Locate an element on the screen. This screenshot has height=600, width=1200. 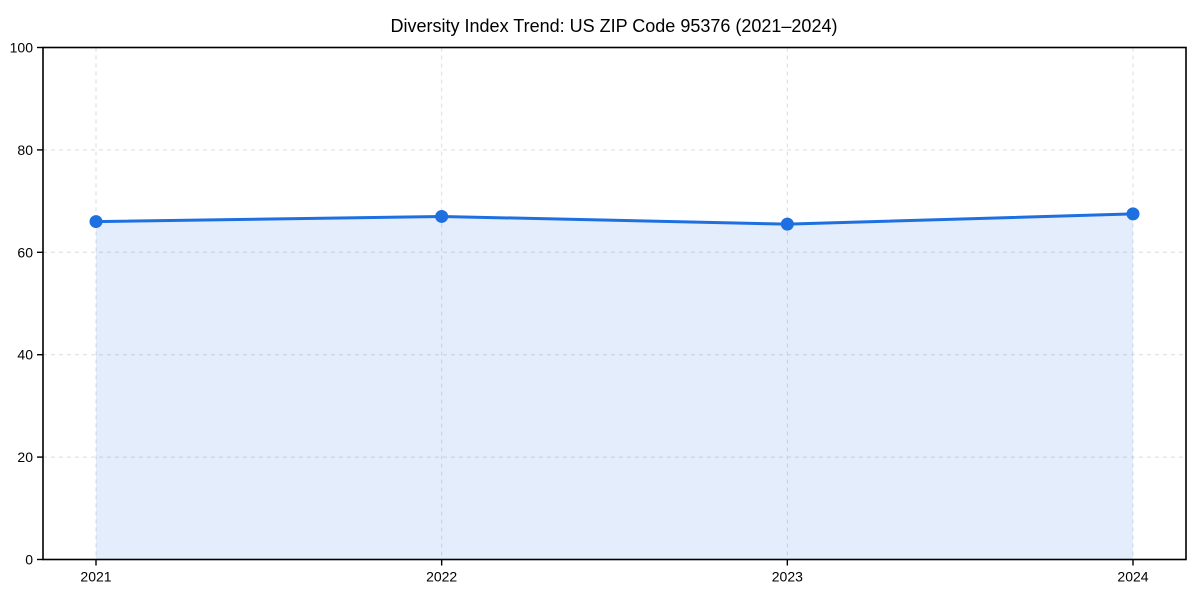
data-point-2024 is located at coordinates (1133, 214).